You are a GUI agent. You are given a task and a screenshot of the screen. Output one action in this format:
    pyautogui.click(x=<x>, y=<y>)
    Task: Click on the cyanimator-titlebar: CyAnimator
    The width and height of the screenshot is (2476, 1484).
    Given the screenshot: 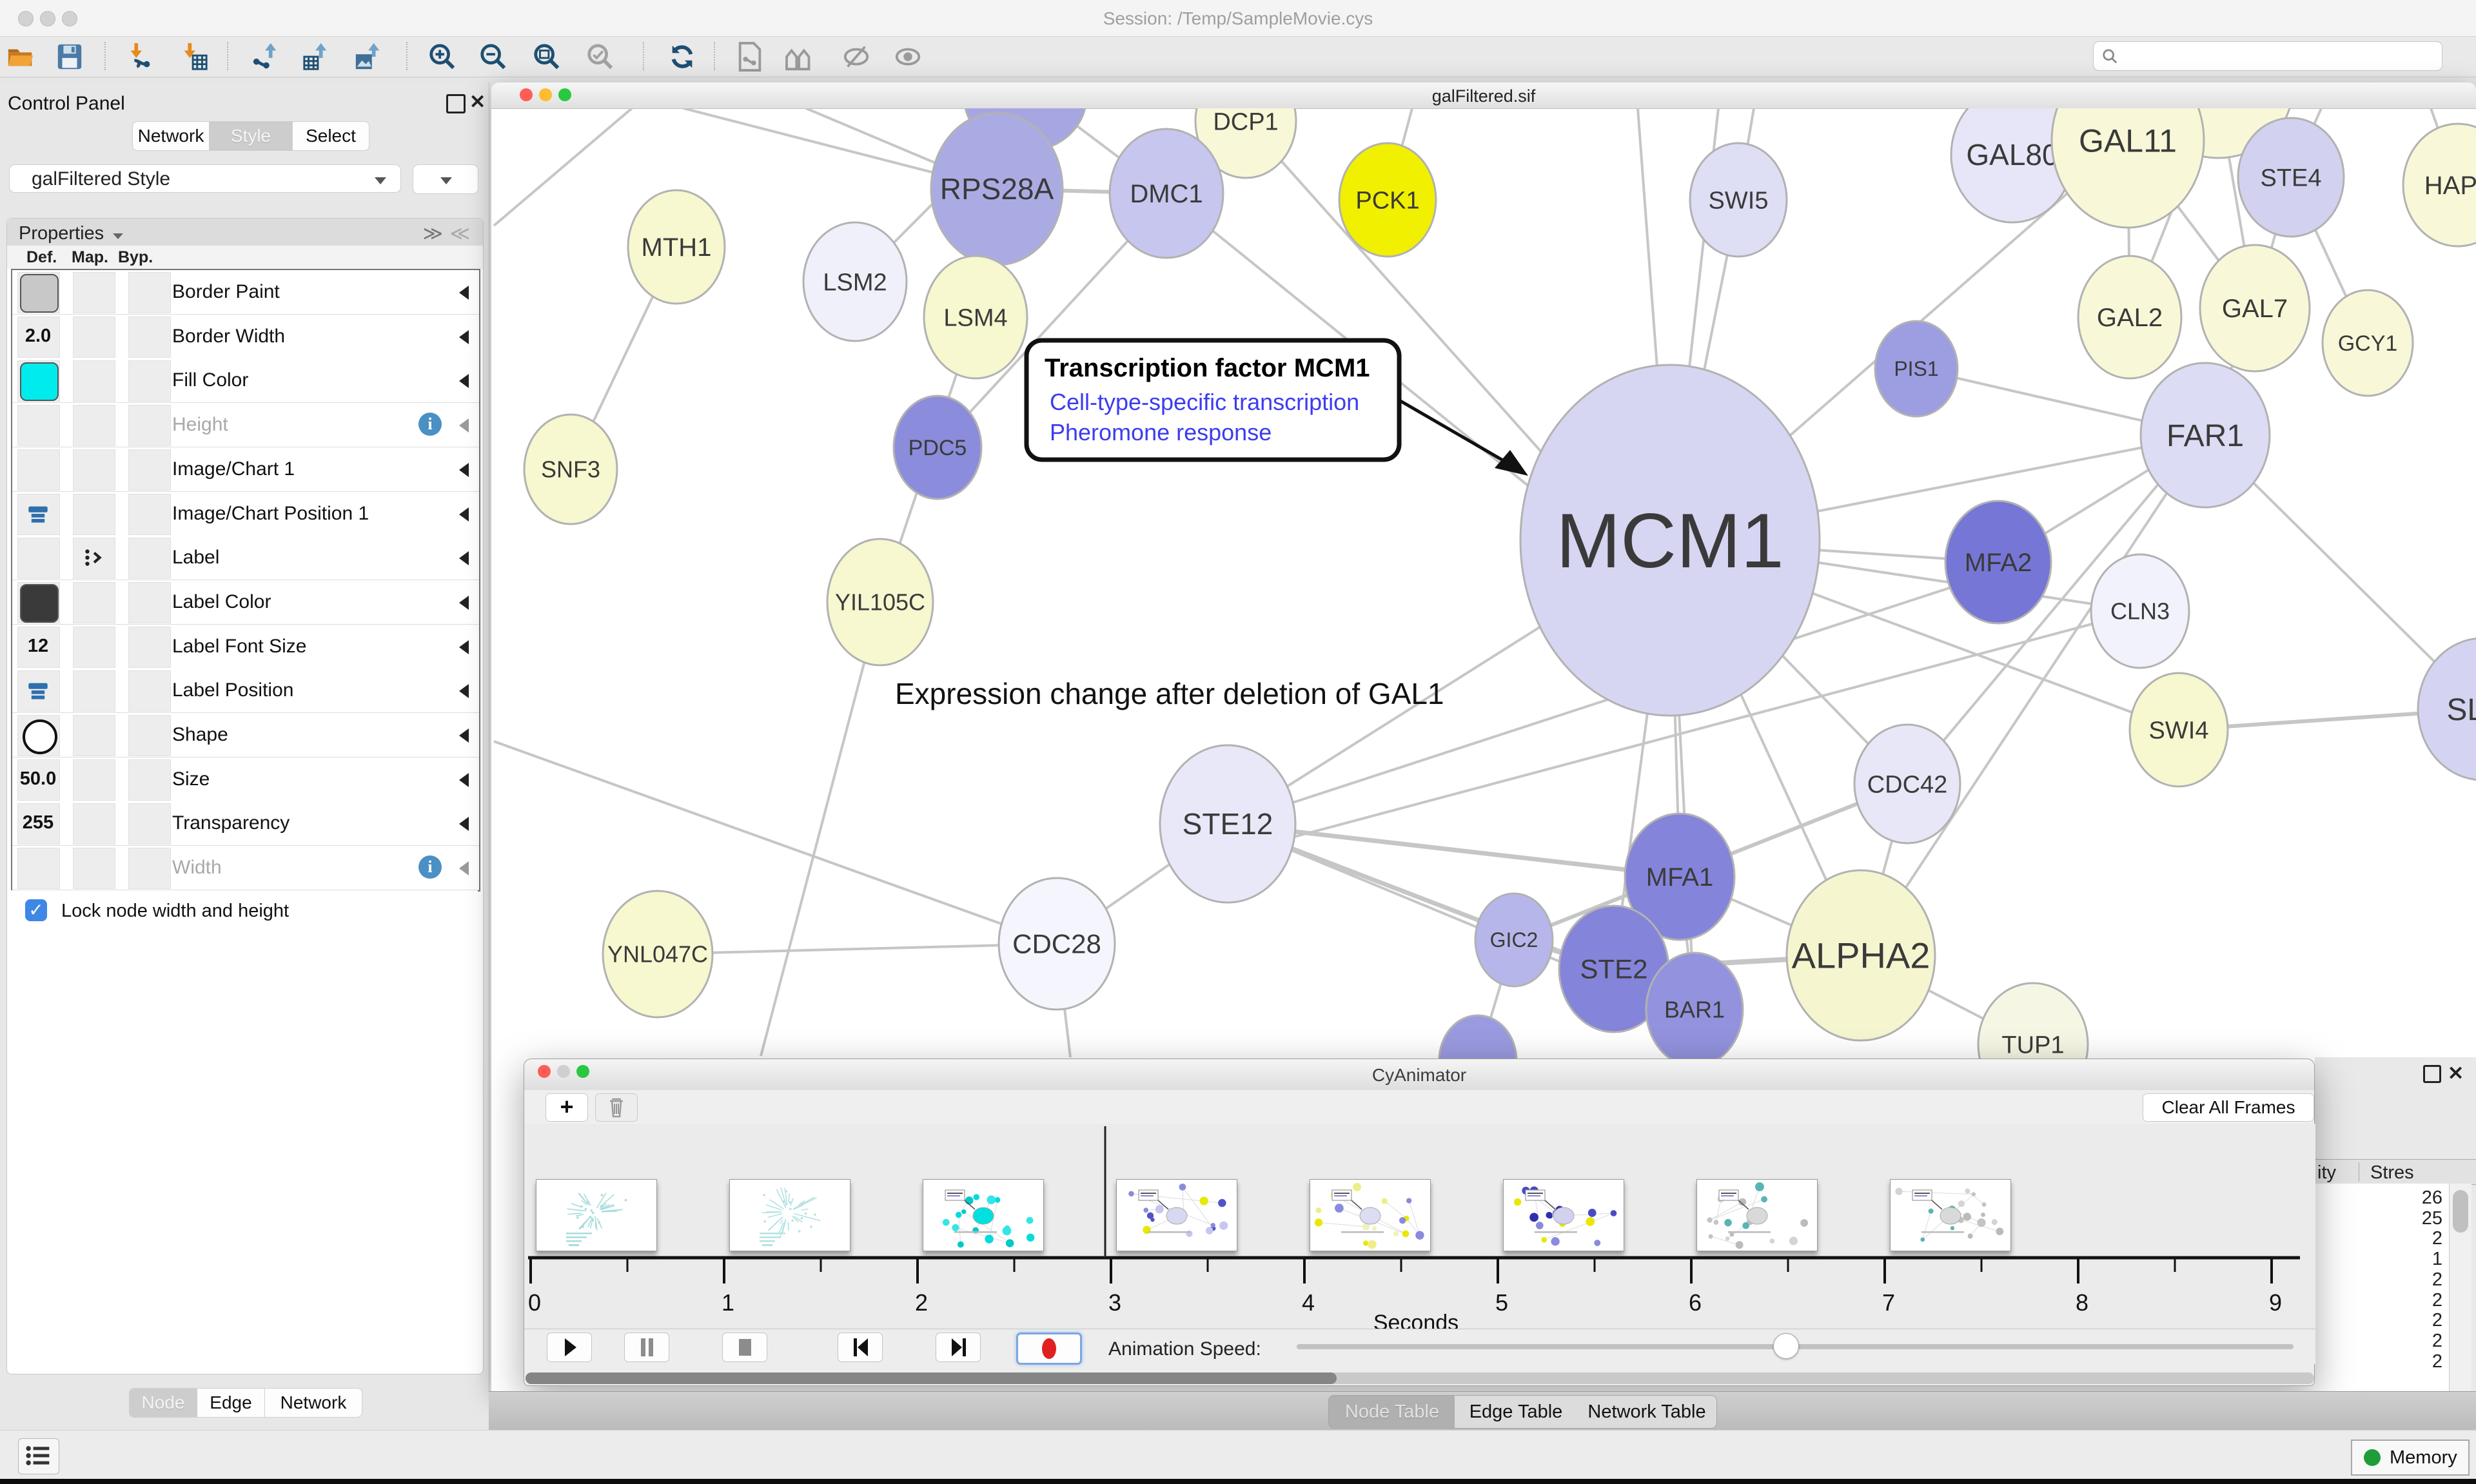 What is the action you would take?
    pyautogui.click(x=1419, y=1075)
    